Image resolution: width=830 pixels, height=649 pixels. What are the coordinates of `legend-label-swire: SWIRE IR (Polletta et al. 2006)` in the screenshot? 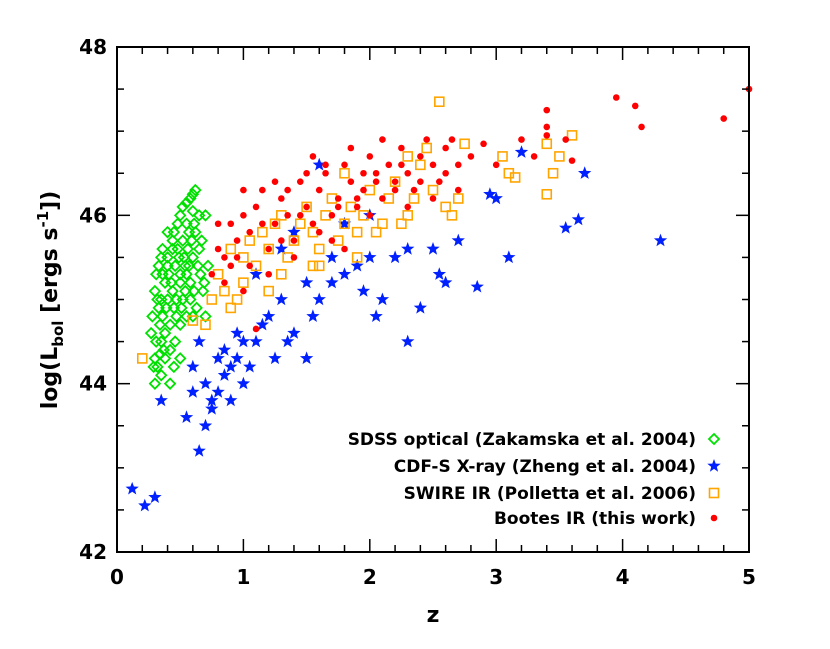 It's located at (550, 494).